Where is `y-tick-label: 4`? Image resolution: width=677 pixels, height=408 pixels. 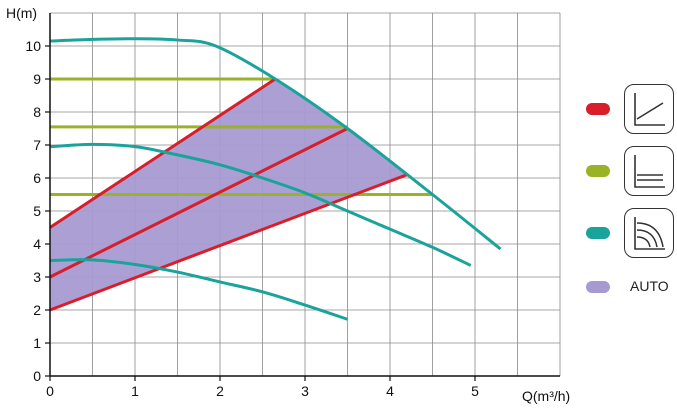
y-tick-label: 4 is located at coordinates (37, 244).